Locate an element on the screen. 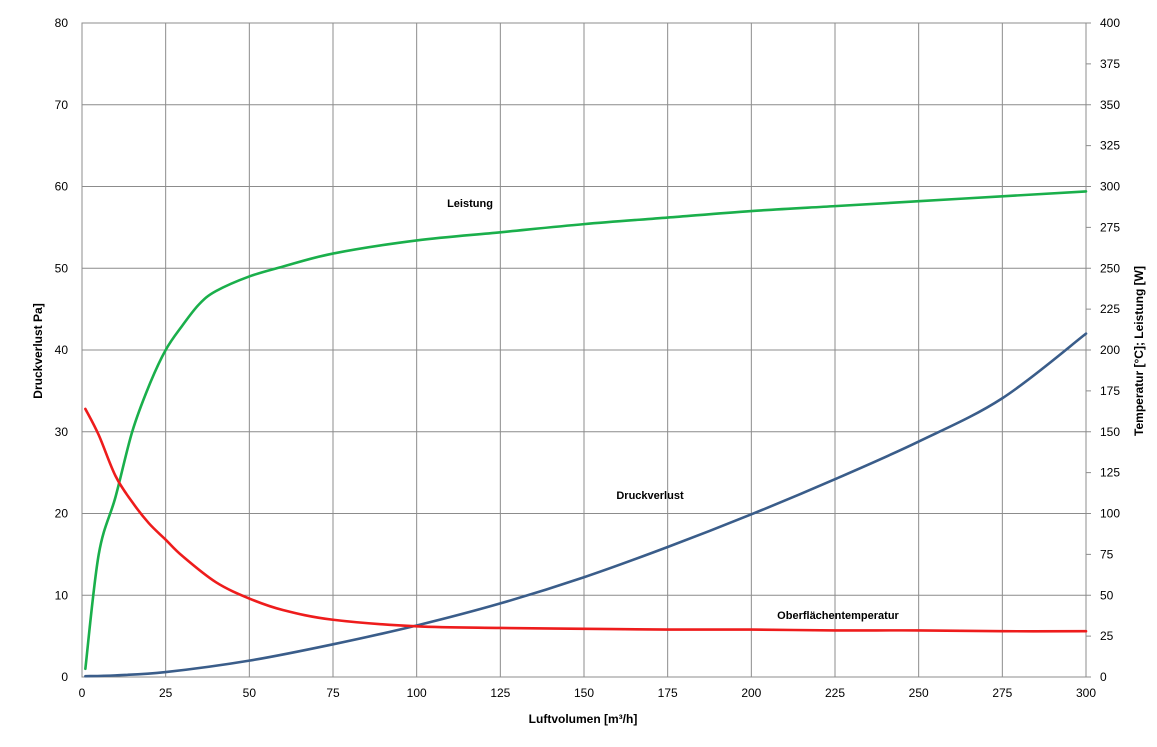 This screenshot has width=1157, height=747. x-tick-labels: 0 25 50 75 100 125 150 175 200 225 250 275 300 is located at coordinates (588, 693).